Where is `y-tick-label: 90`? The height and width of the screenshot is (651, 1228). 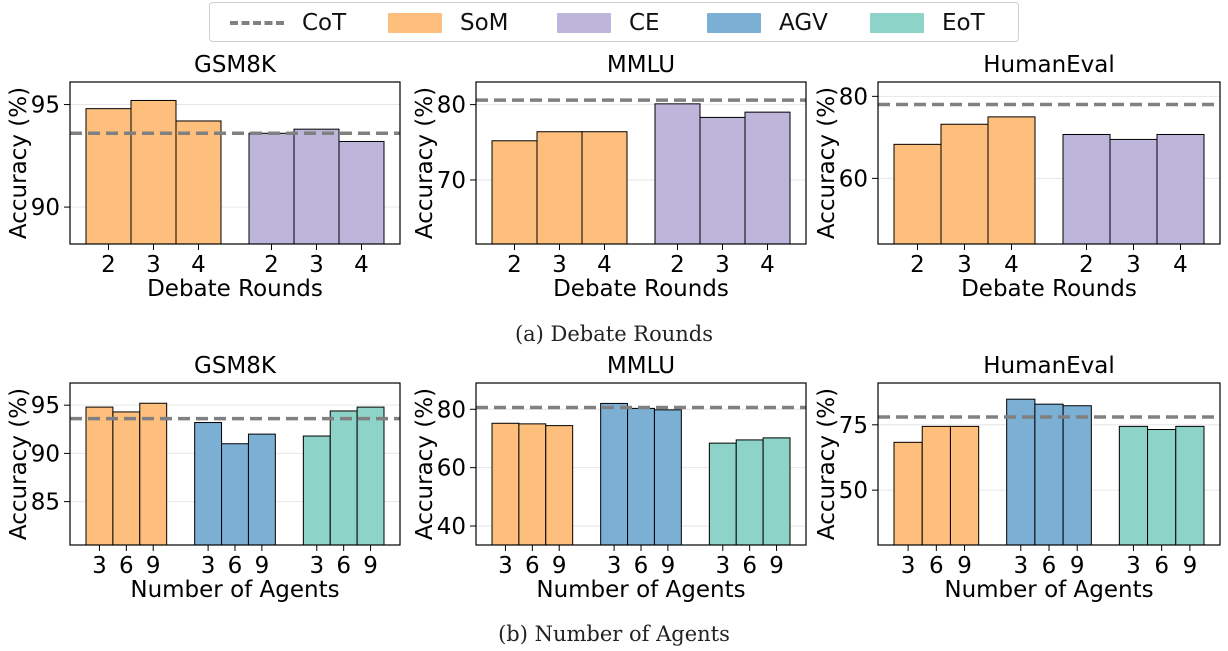
y-tick-label: 90 is located at coordinates (45, 454).